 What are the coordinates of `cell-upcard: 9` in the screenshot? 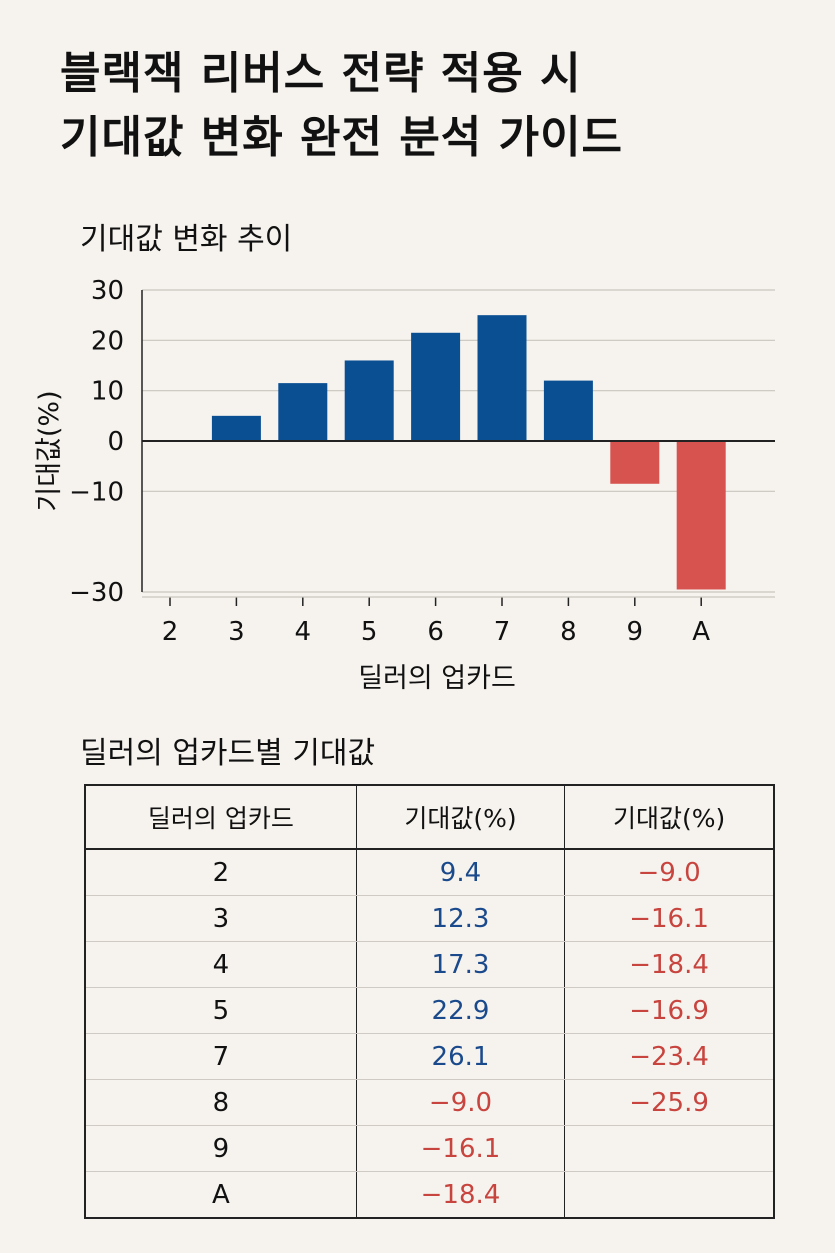 It's located at (221, 1148).